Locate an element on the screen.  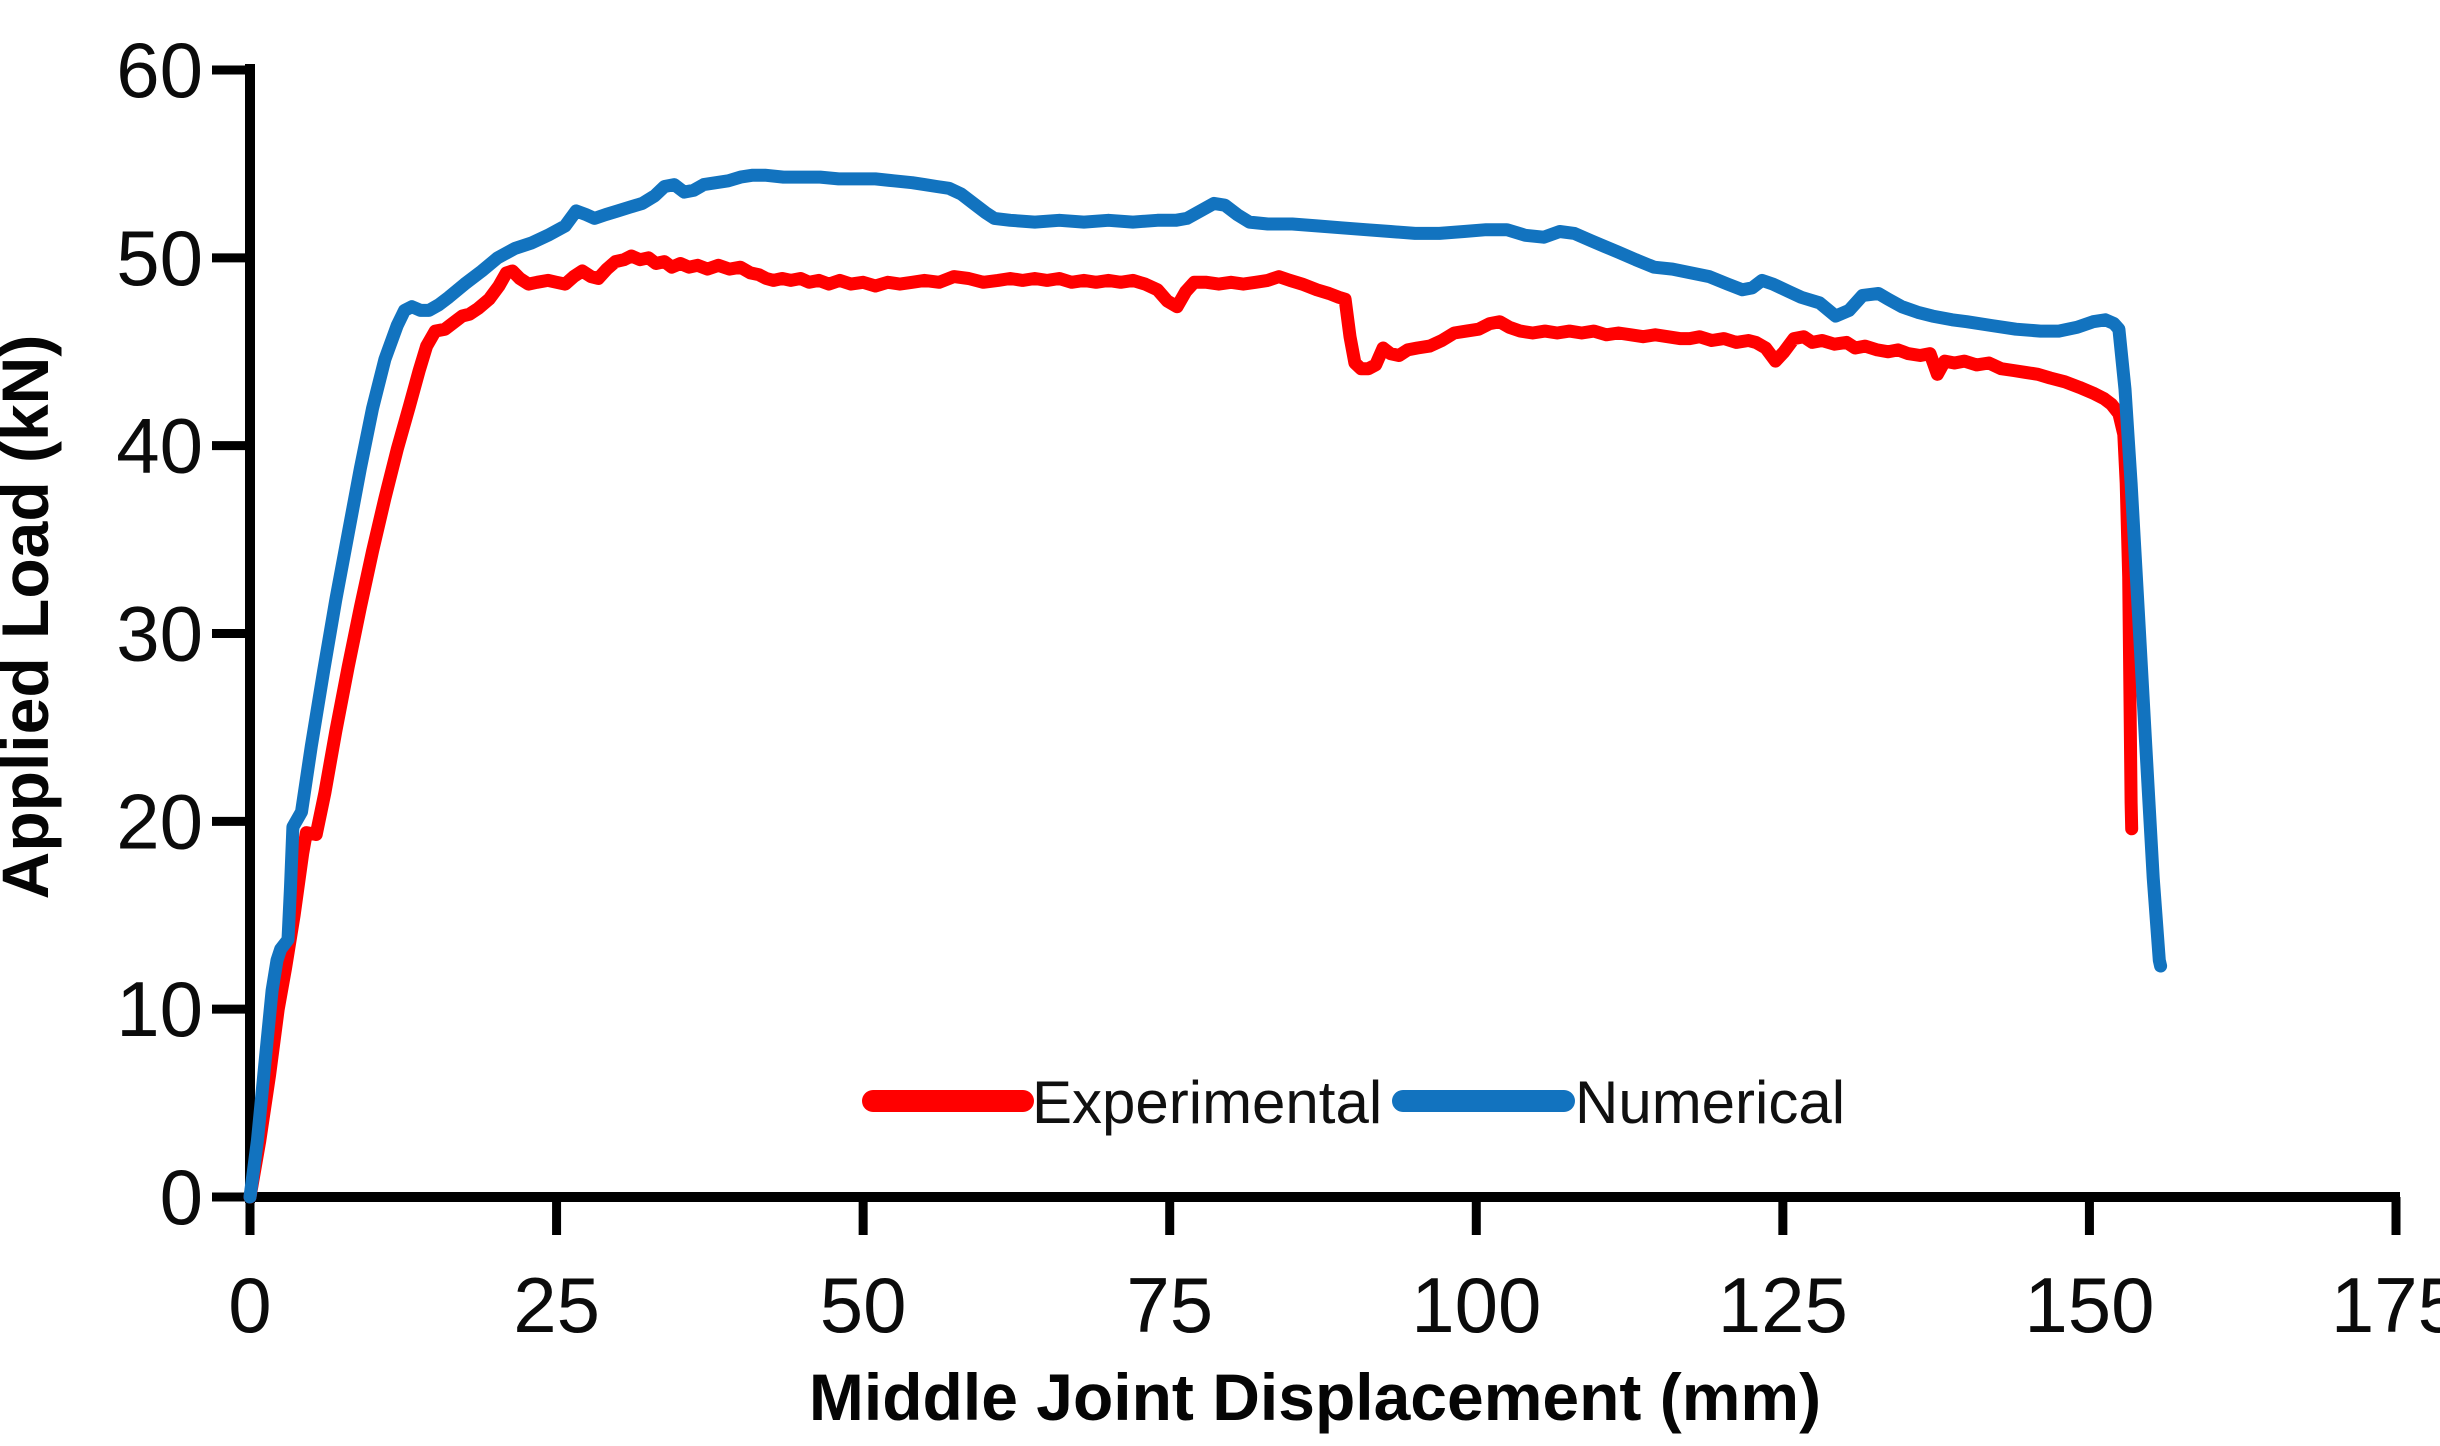
x-tick-label: 150 is located at coordinates (2089, 1305).